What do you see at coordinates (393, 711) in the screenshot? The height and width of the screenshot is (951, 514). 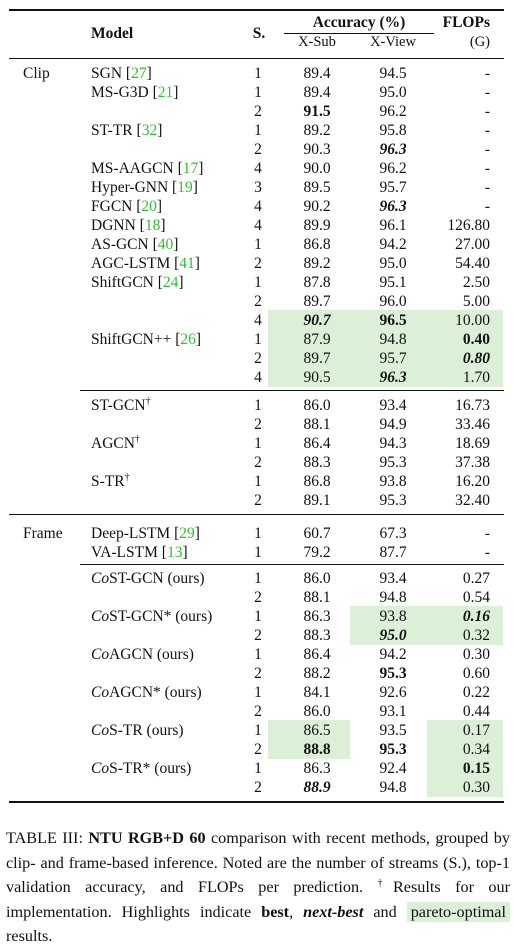 I see `xview-cell: 93.1` at bounding box center [393, 711].